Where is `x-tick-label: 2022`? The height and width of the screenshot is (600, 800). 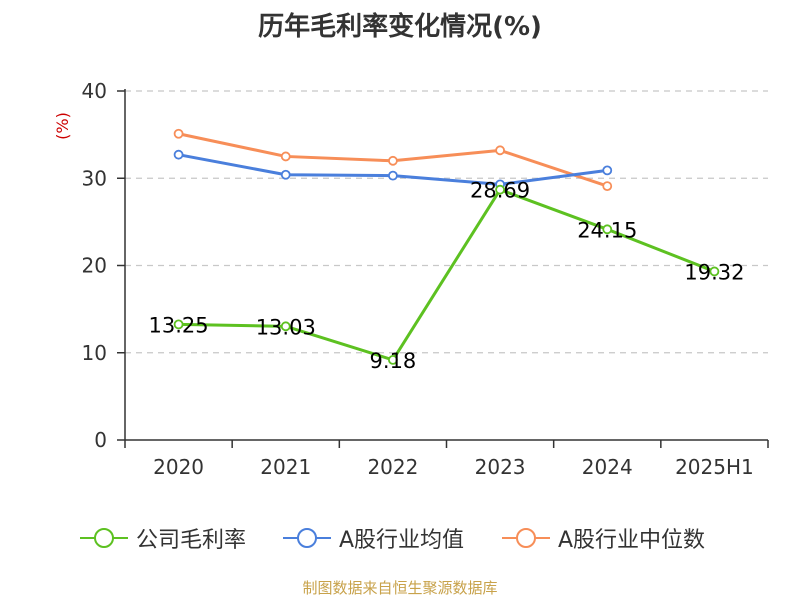
x-tick-label: 2022 is located at coordinates (392, 467).